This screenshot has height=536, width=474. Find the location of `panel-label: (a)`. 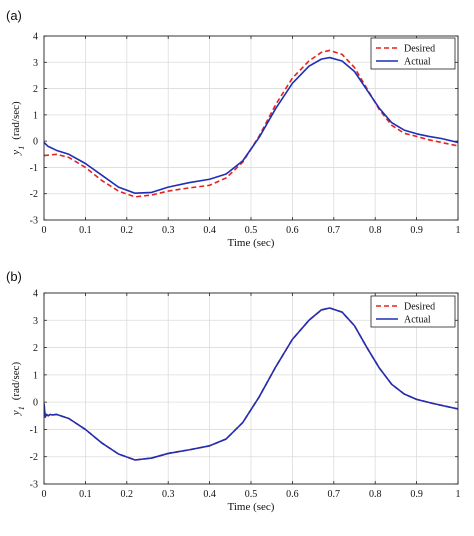

panel-label: (a) is located at coordinates (14, 15).